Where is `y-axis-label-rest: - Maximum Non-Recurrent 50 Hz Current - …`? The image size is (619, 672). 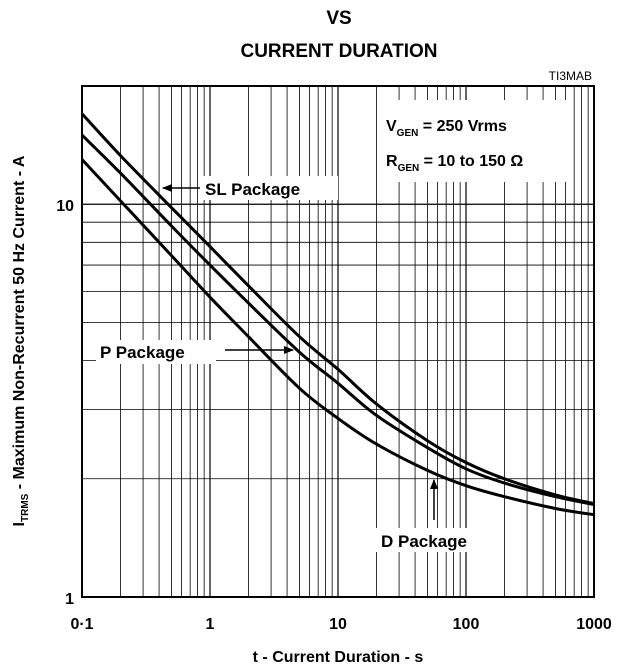
y-axis-label-rest: - Maximum Non-Recurrent 50 Hz Current - … is located at coordinates (19, 324).